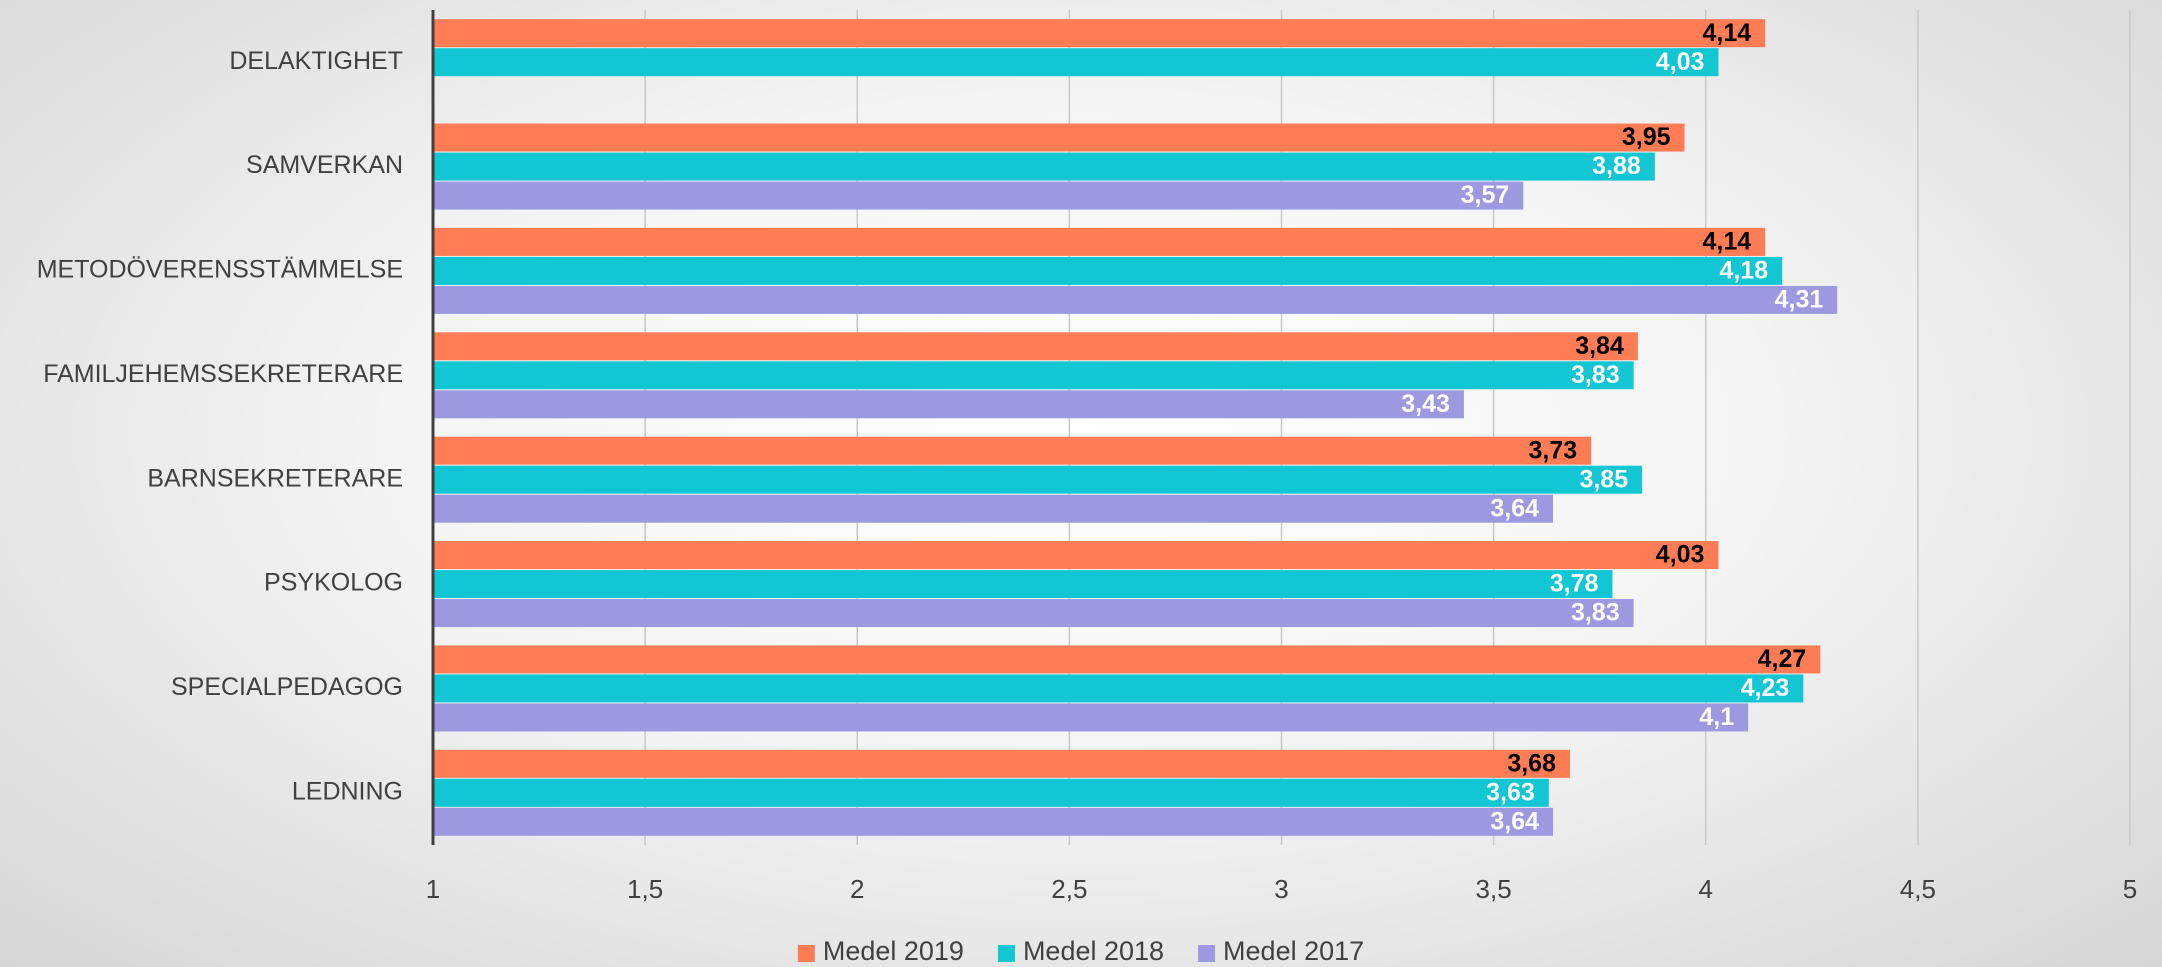  Describe the element at coordinates (893, 951) in the screenshot. I see `legend-label: Medel 2019` at that location.